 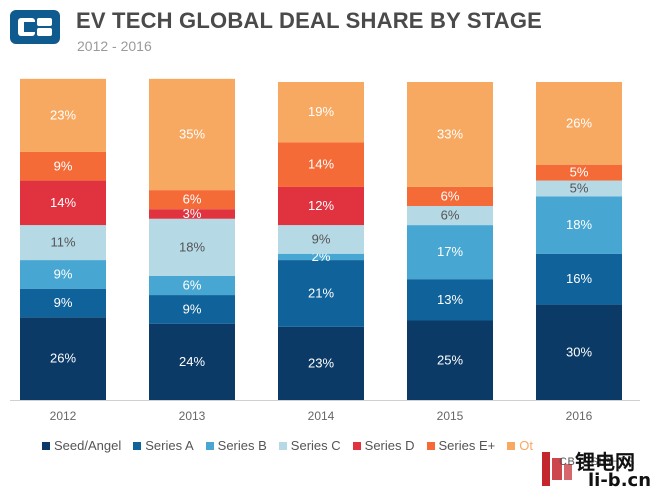 I want to click on chart-subtitle: 2012 - 2016, so click(x=114, y=46).